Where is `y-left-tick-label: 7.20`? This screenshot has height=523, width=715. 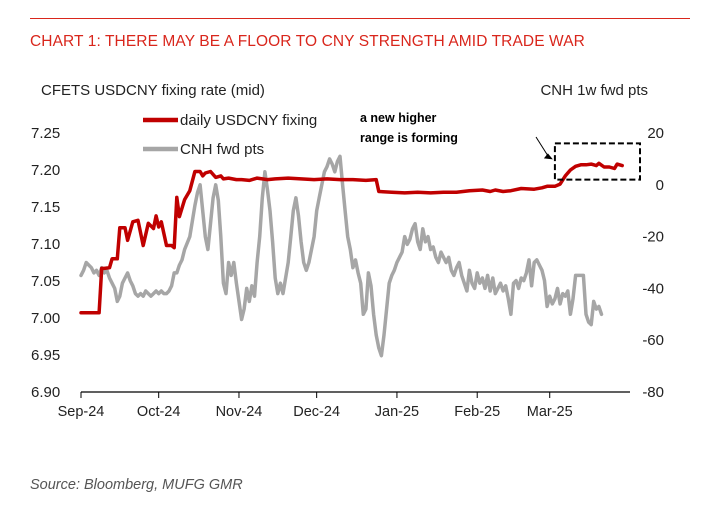
y-left-tick-label: 7.20 is located at coordinates (45, 170).